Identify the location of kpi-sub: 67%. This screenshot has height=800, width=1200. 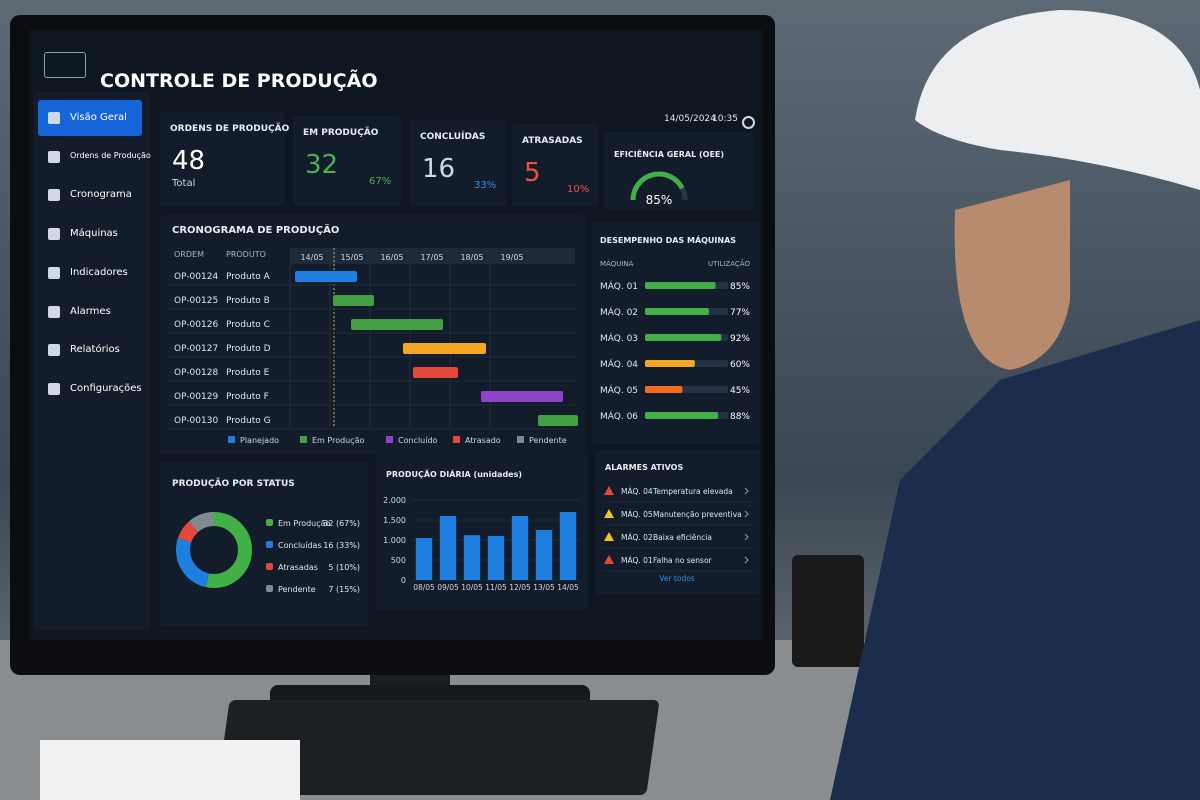
(380, 181).